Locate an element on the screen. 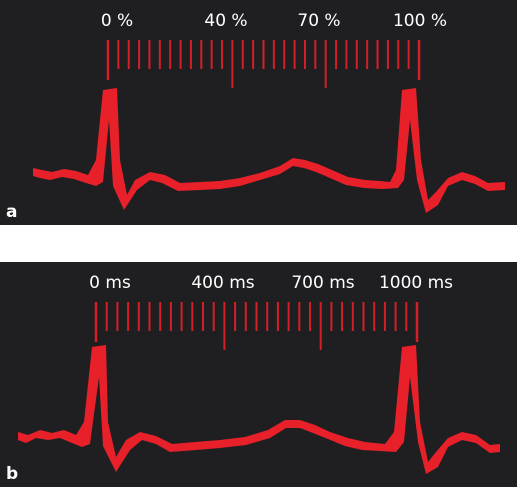  scale-ticks-a is located at coordinates (263, 64).